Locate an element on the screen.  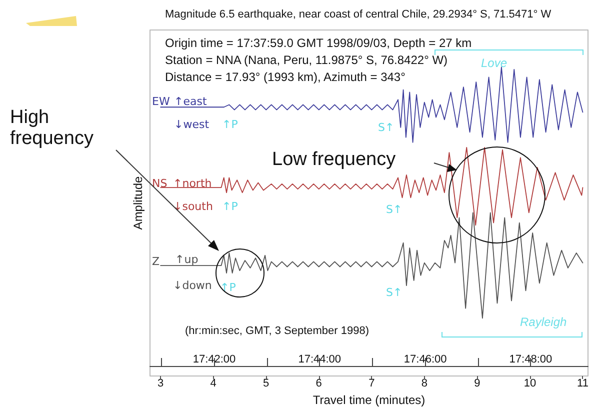
text: Station = NNA (Nana, Peru, 11.9875° S, 76.8422° W) is located at coordinates (306, 60).